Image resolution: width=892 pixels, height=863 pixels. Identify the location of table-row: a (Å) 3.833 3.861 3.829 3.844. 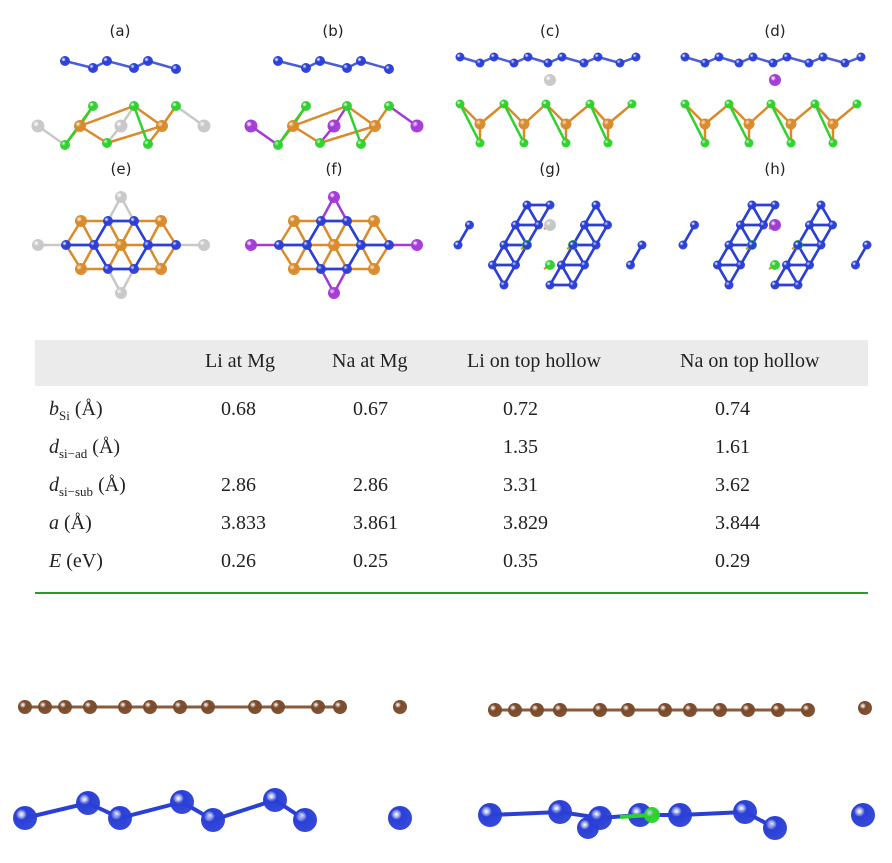
(451, 525).